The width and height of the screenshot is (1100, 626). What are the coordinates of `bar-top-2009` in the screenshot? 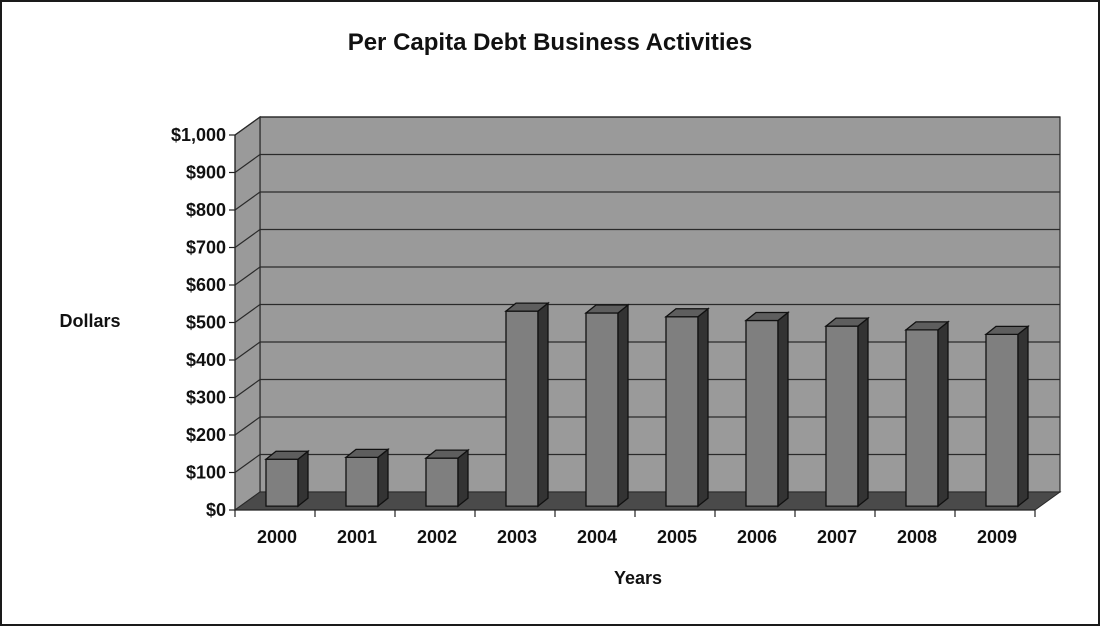 It's located at (1007, 330).